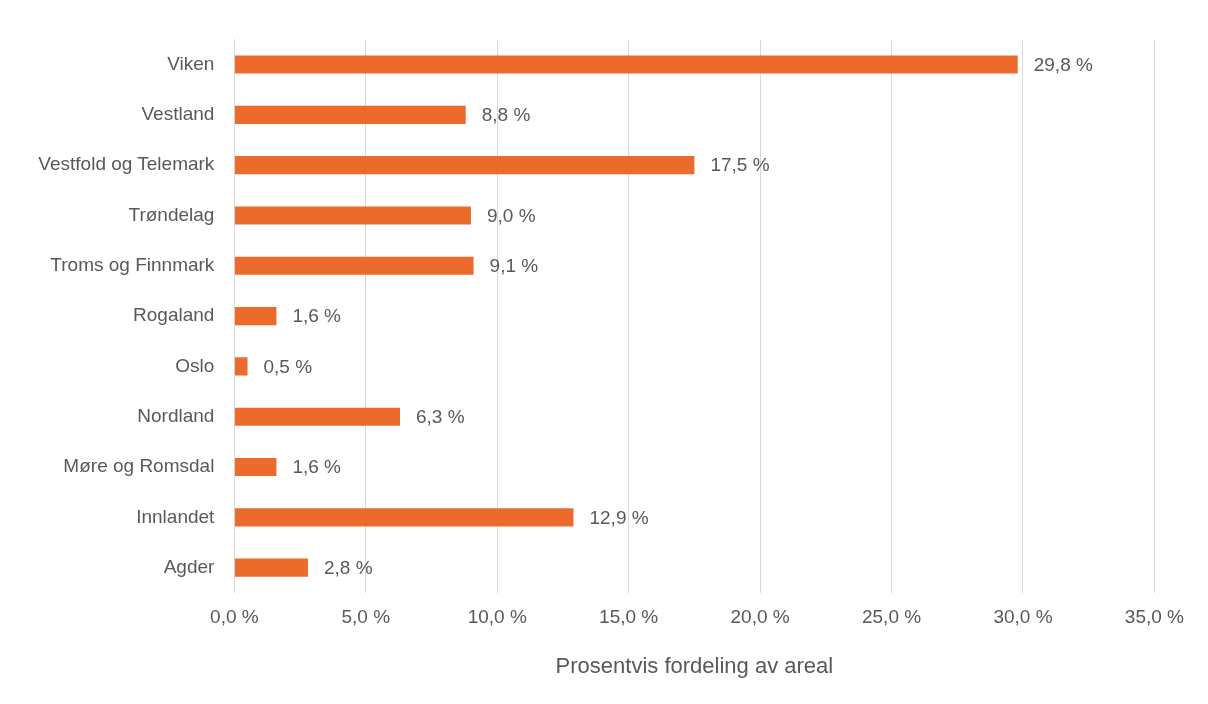 The width and height of the screenshot is (1208, 704). Describe the element at coordinates (176, 415) in the screenshot. I see `y-tick-label: Nordland` at that location.